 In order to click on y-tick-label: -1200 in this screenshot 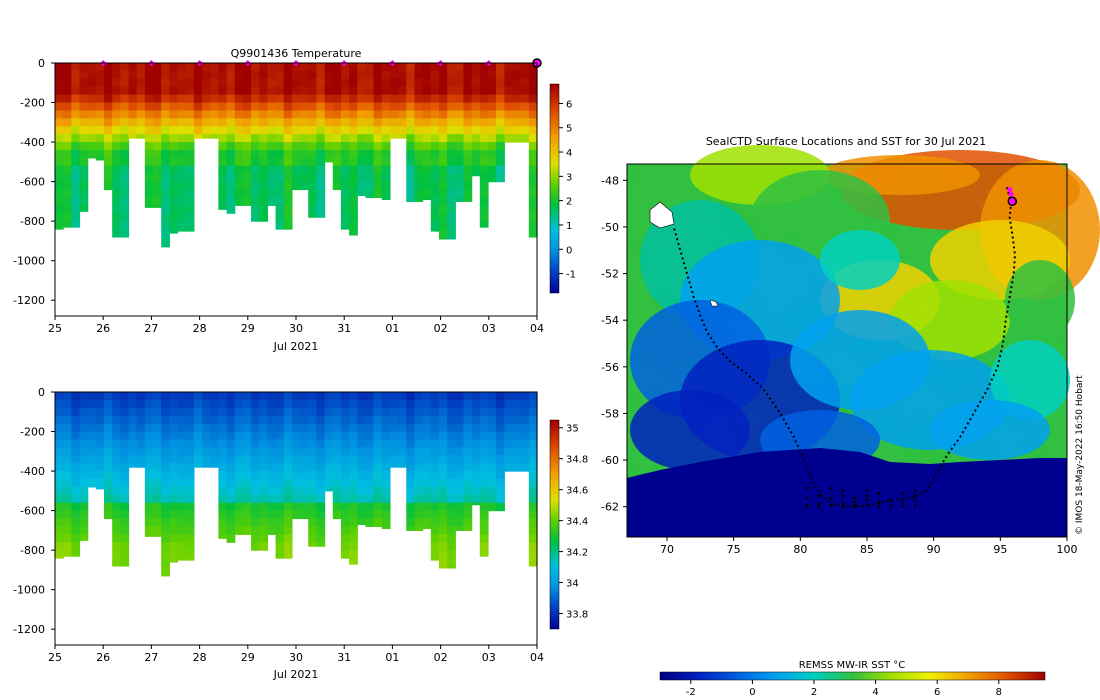, I will do `click(29, 300)`.